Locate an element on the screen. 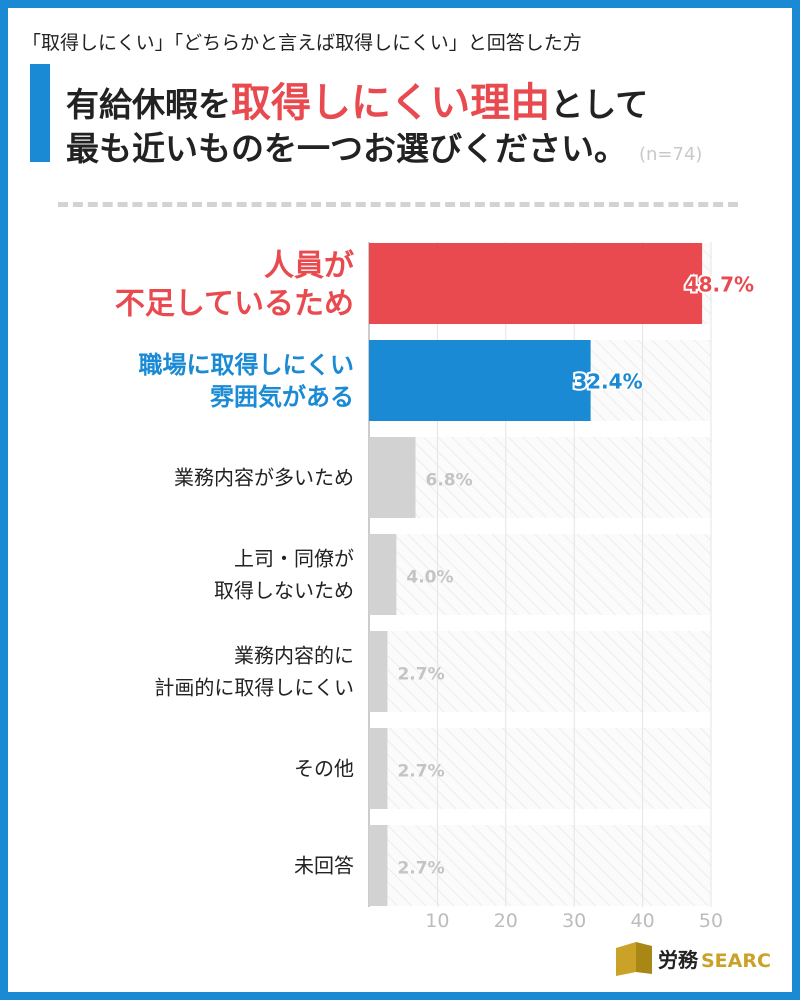  brand-book-spine is located at coordinates (644, 958).